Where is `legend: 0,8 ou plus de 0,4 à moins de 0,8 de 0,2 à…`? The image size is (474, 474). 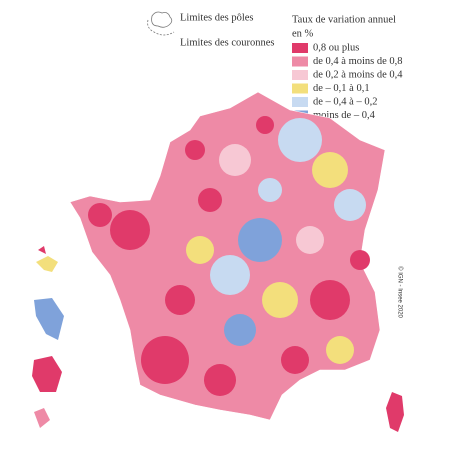 legend: 0,8 ou plus de 0,4 à moins de 0,8 de 0,2 à… is located at coordinates (347, 81).